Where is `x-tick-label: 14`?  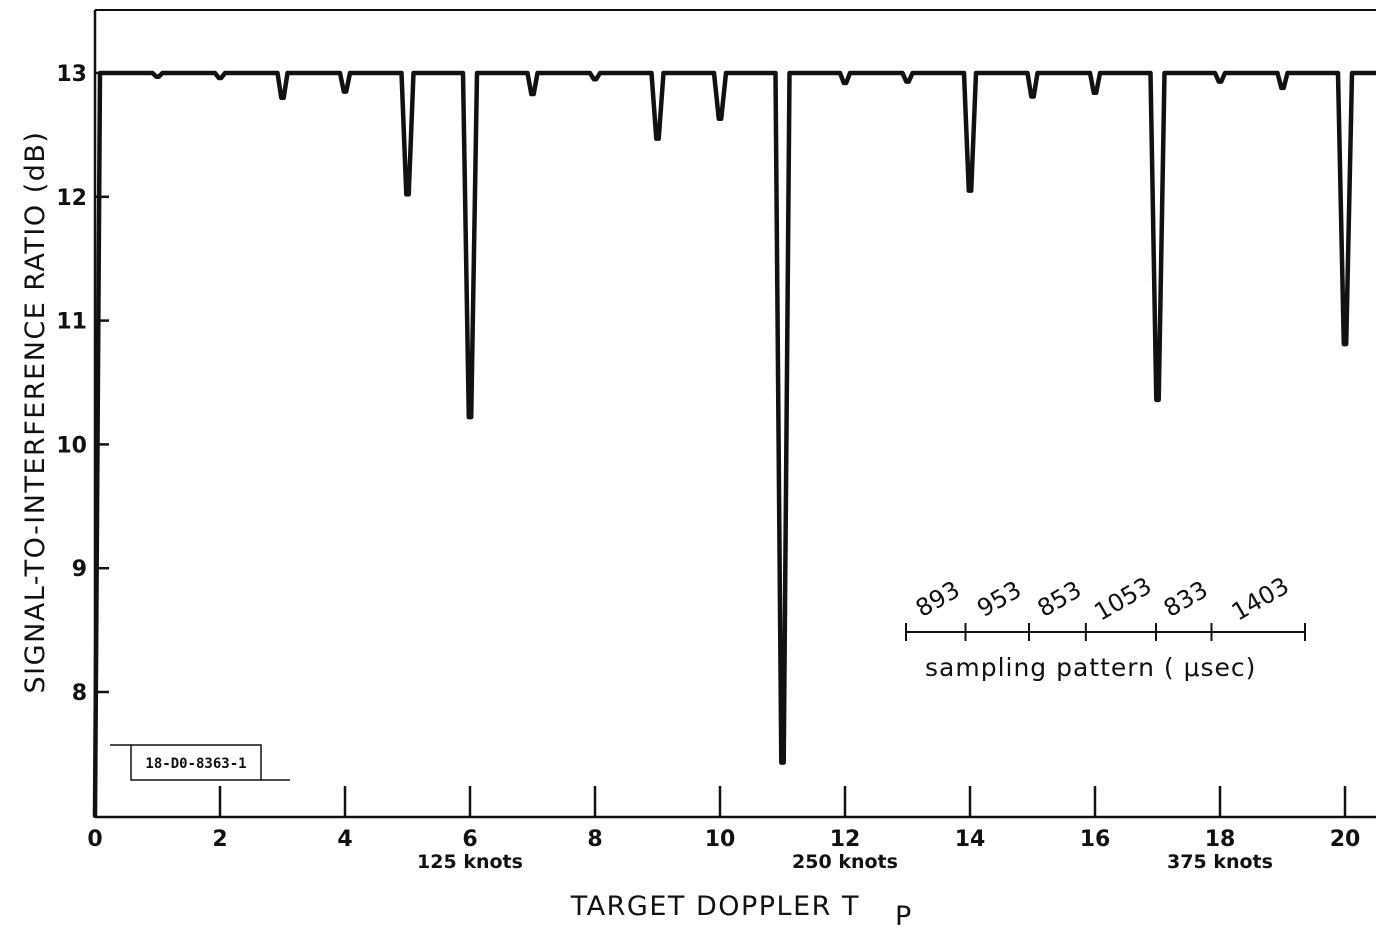
x-tick-label: 14 is located at coordinates (970, 839).